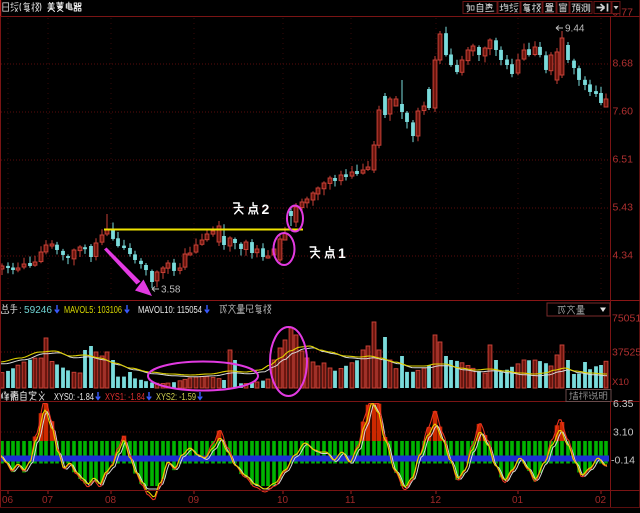 The width and height of the screenshot is (640, 513). Describe the element at coordinates (626, 319) in the screenshot. I see `svg-text: 75051` at that location.